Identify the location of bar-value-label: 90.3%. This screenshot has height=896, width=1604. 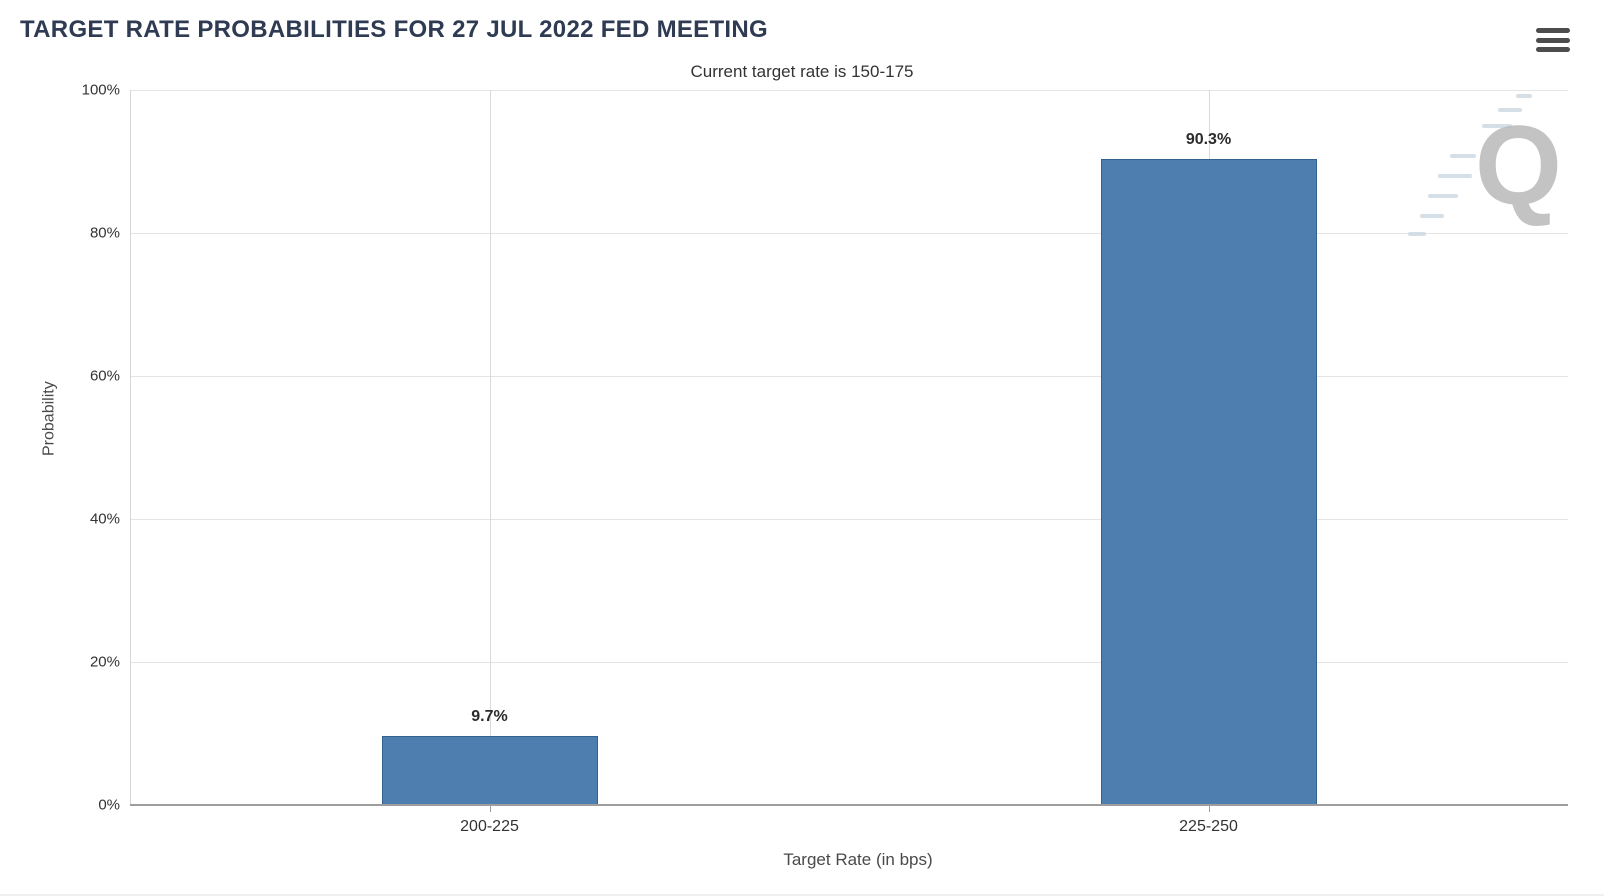
(1208, 140).